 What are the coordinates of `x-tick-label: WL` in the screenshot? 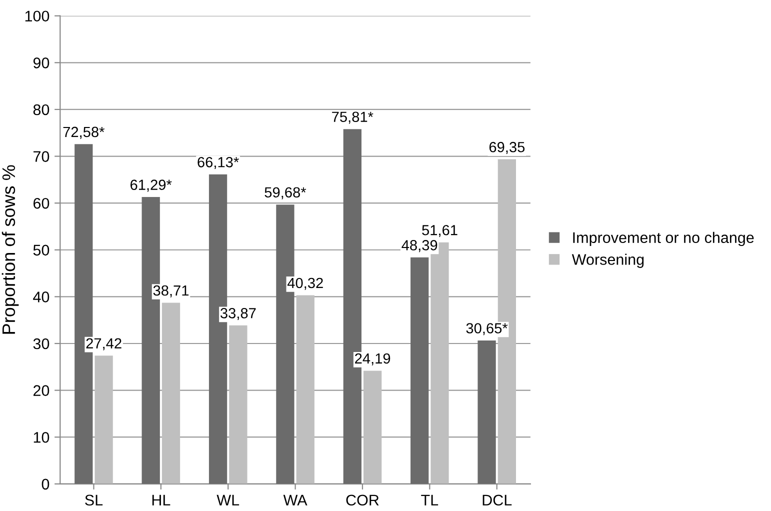 It's located at (228, 500).